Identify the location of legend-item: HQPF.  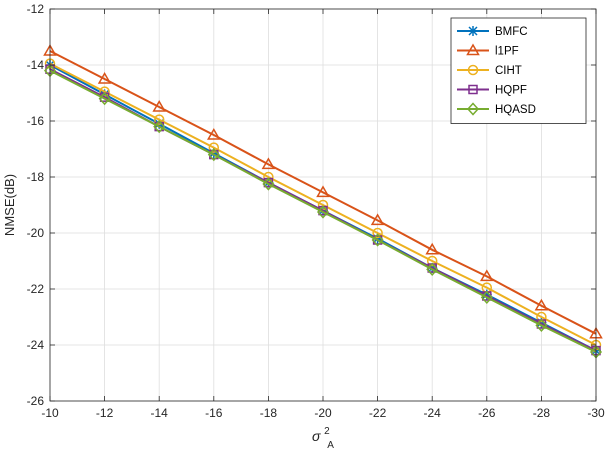
(492, 91).